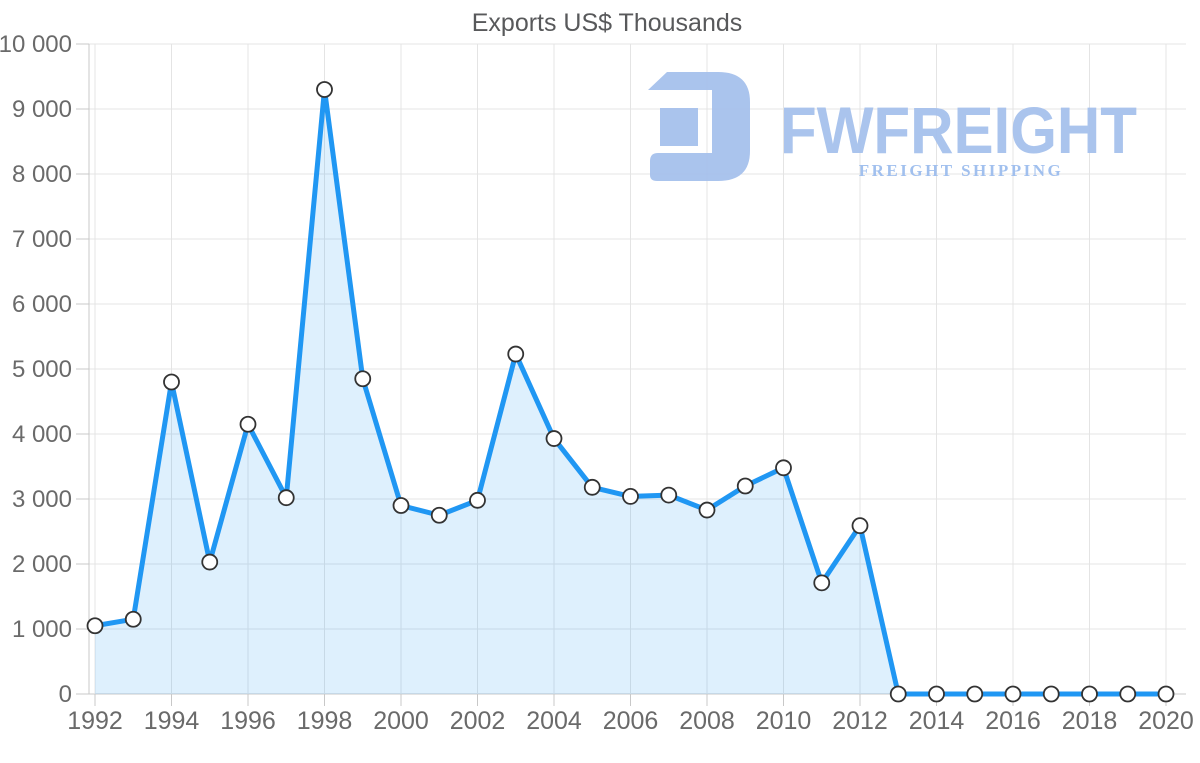  Describe the element at coordinates (745, 486) in the screenshot. I see `data-point-2009` at that location.